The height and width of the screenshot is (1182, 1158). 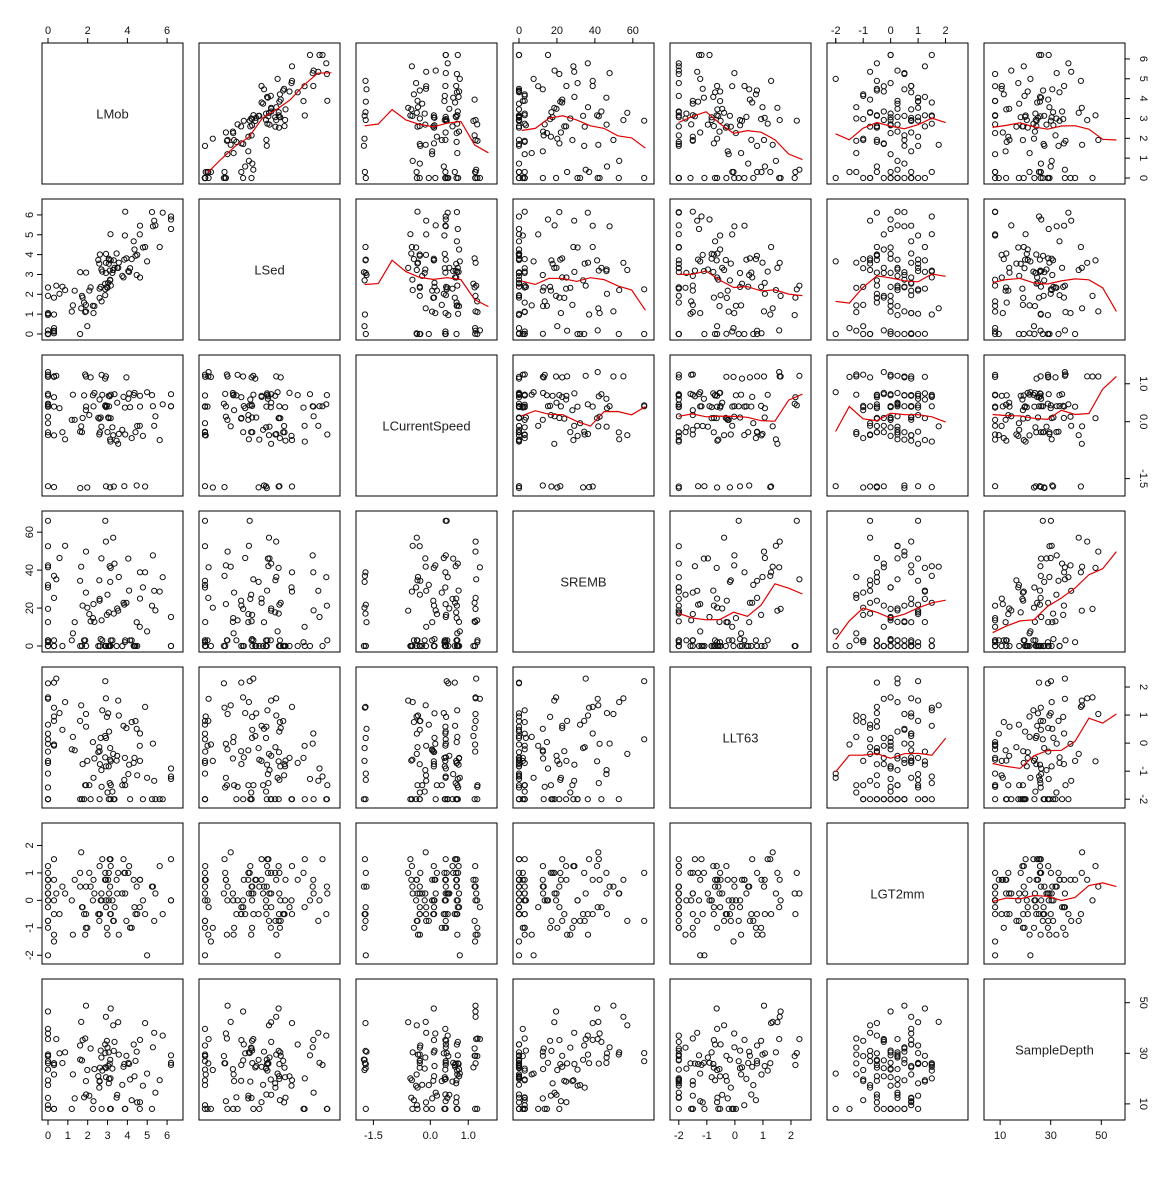 I want to click on panel-LCurrentSpeed-vs-SampleDepth, so click(x=1054, y=425).